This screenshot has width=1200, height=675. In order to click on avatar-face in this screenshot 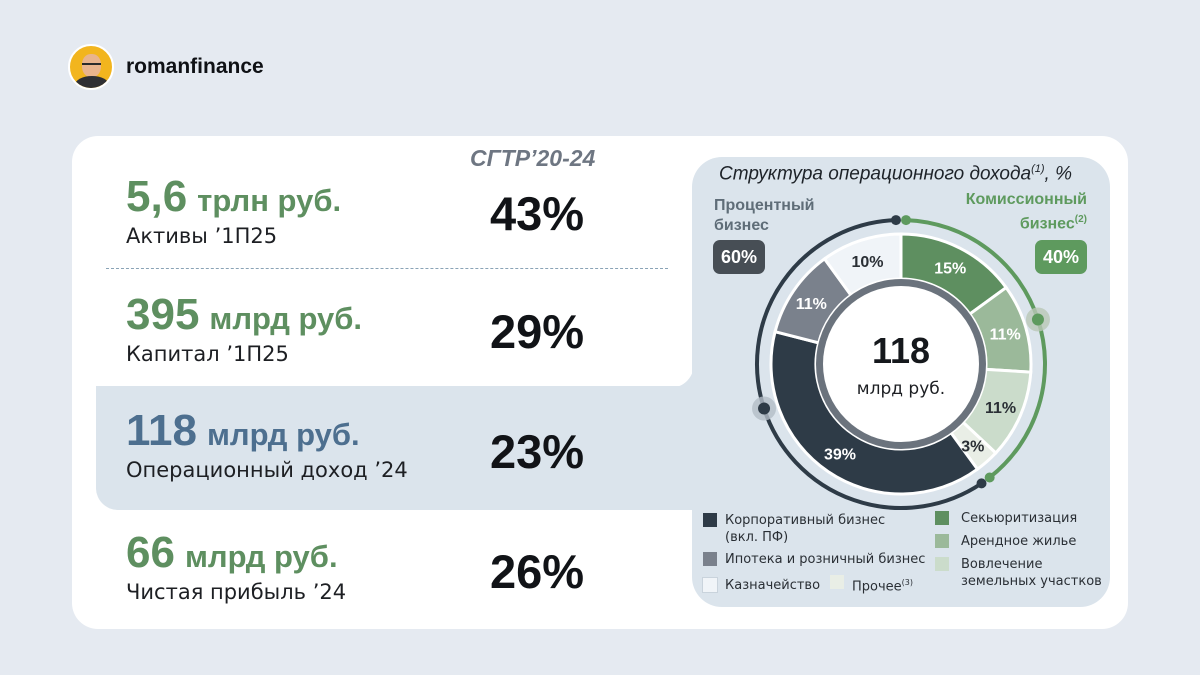, I will do `click(91, 65)`.